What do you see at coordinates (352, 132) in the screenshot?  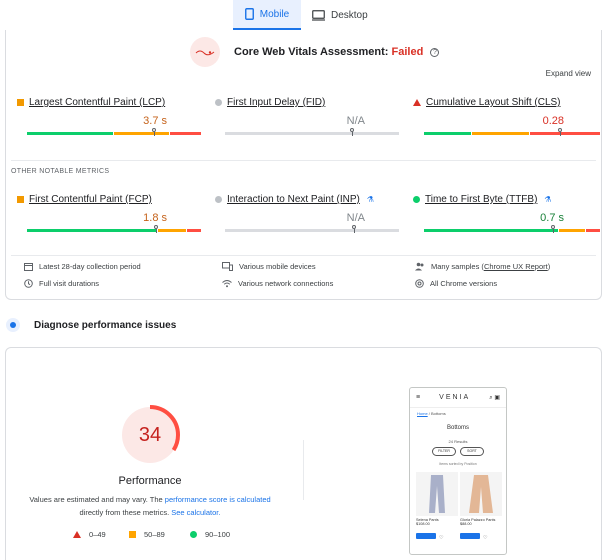 I see `metric-fid-marker` at bounding box center [352, 132].